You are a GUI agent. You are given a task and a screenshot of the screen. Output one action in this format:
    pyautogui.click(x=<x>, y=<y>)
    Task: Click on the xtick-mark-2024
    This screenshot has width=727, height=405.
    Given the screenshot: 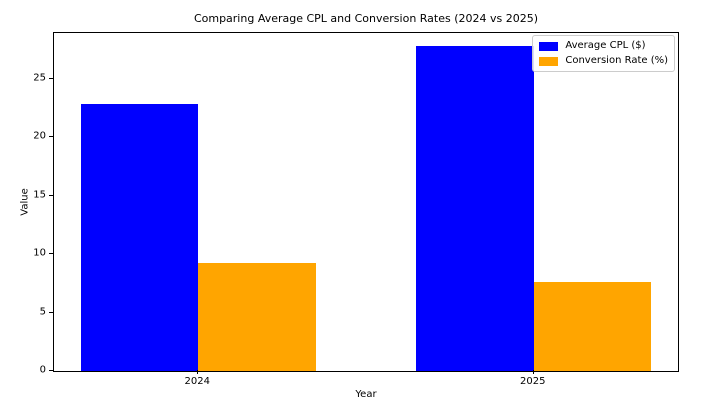 What is the action you would take?
    pyautogui.click(x=198, y=372)
    